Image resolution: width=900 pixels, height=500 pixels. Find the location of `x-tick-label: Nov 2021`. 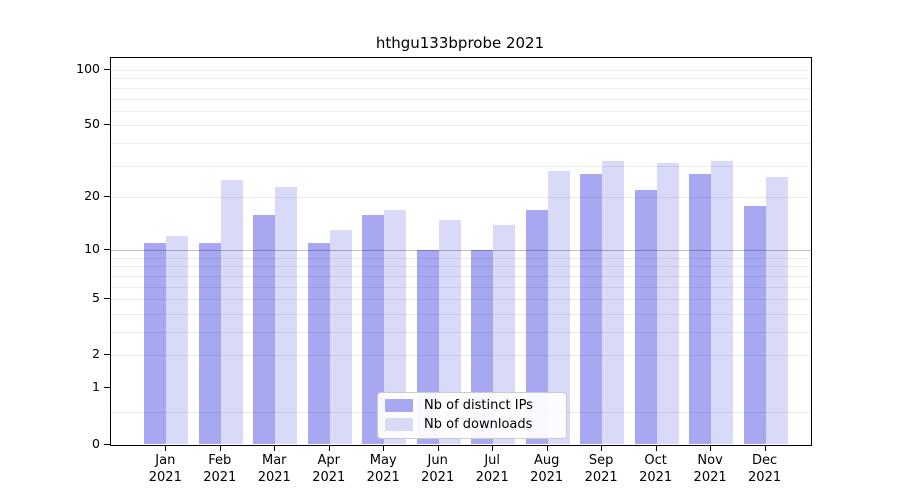

x-tick-label: Nov 2021 is located at coordinates (710, 468).